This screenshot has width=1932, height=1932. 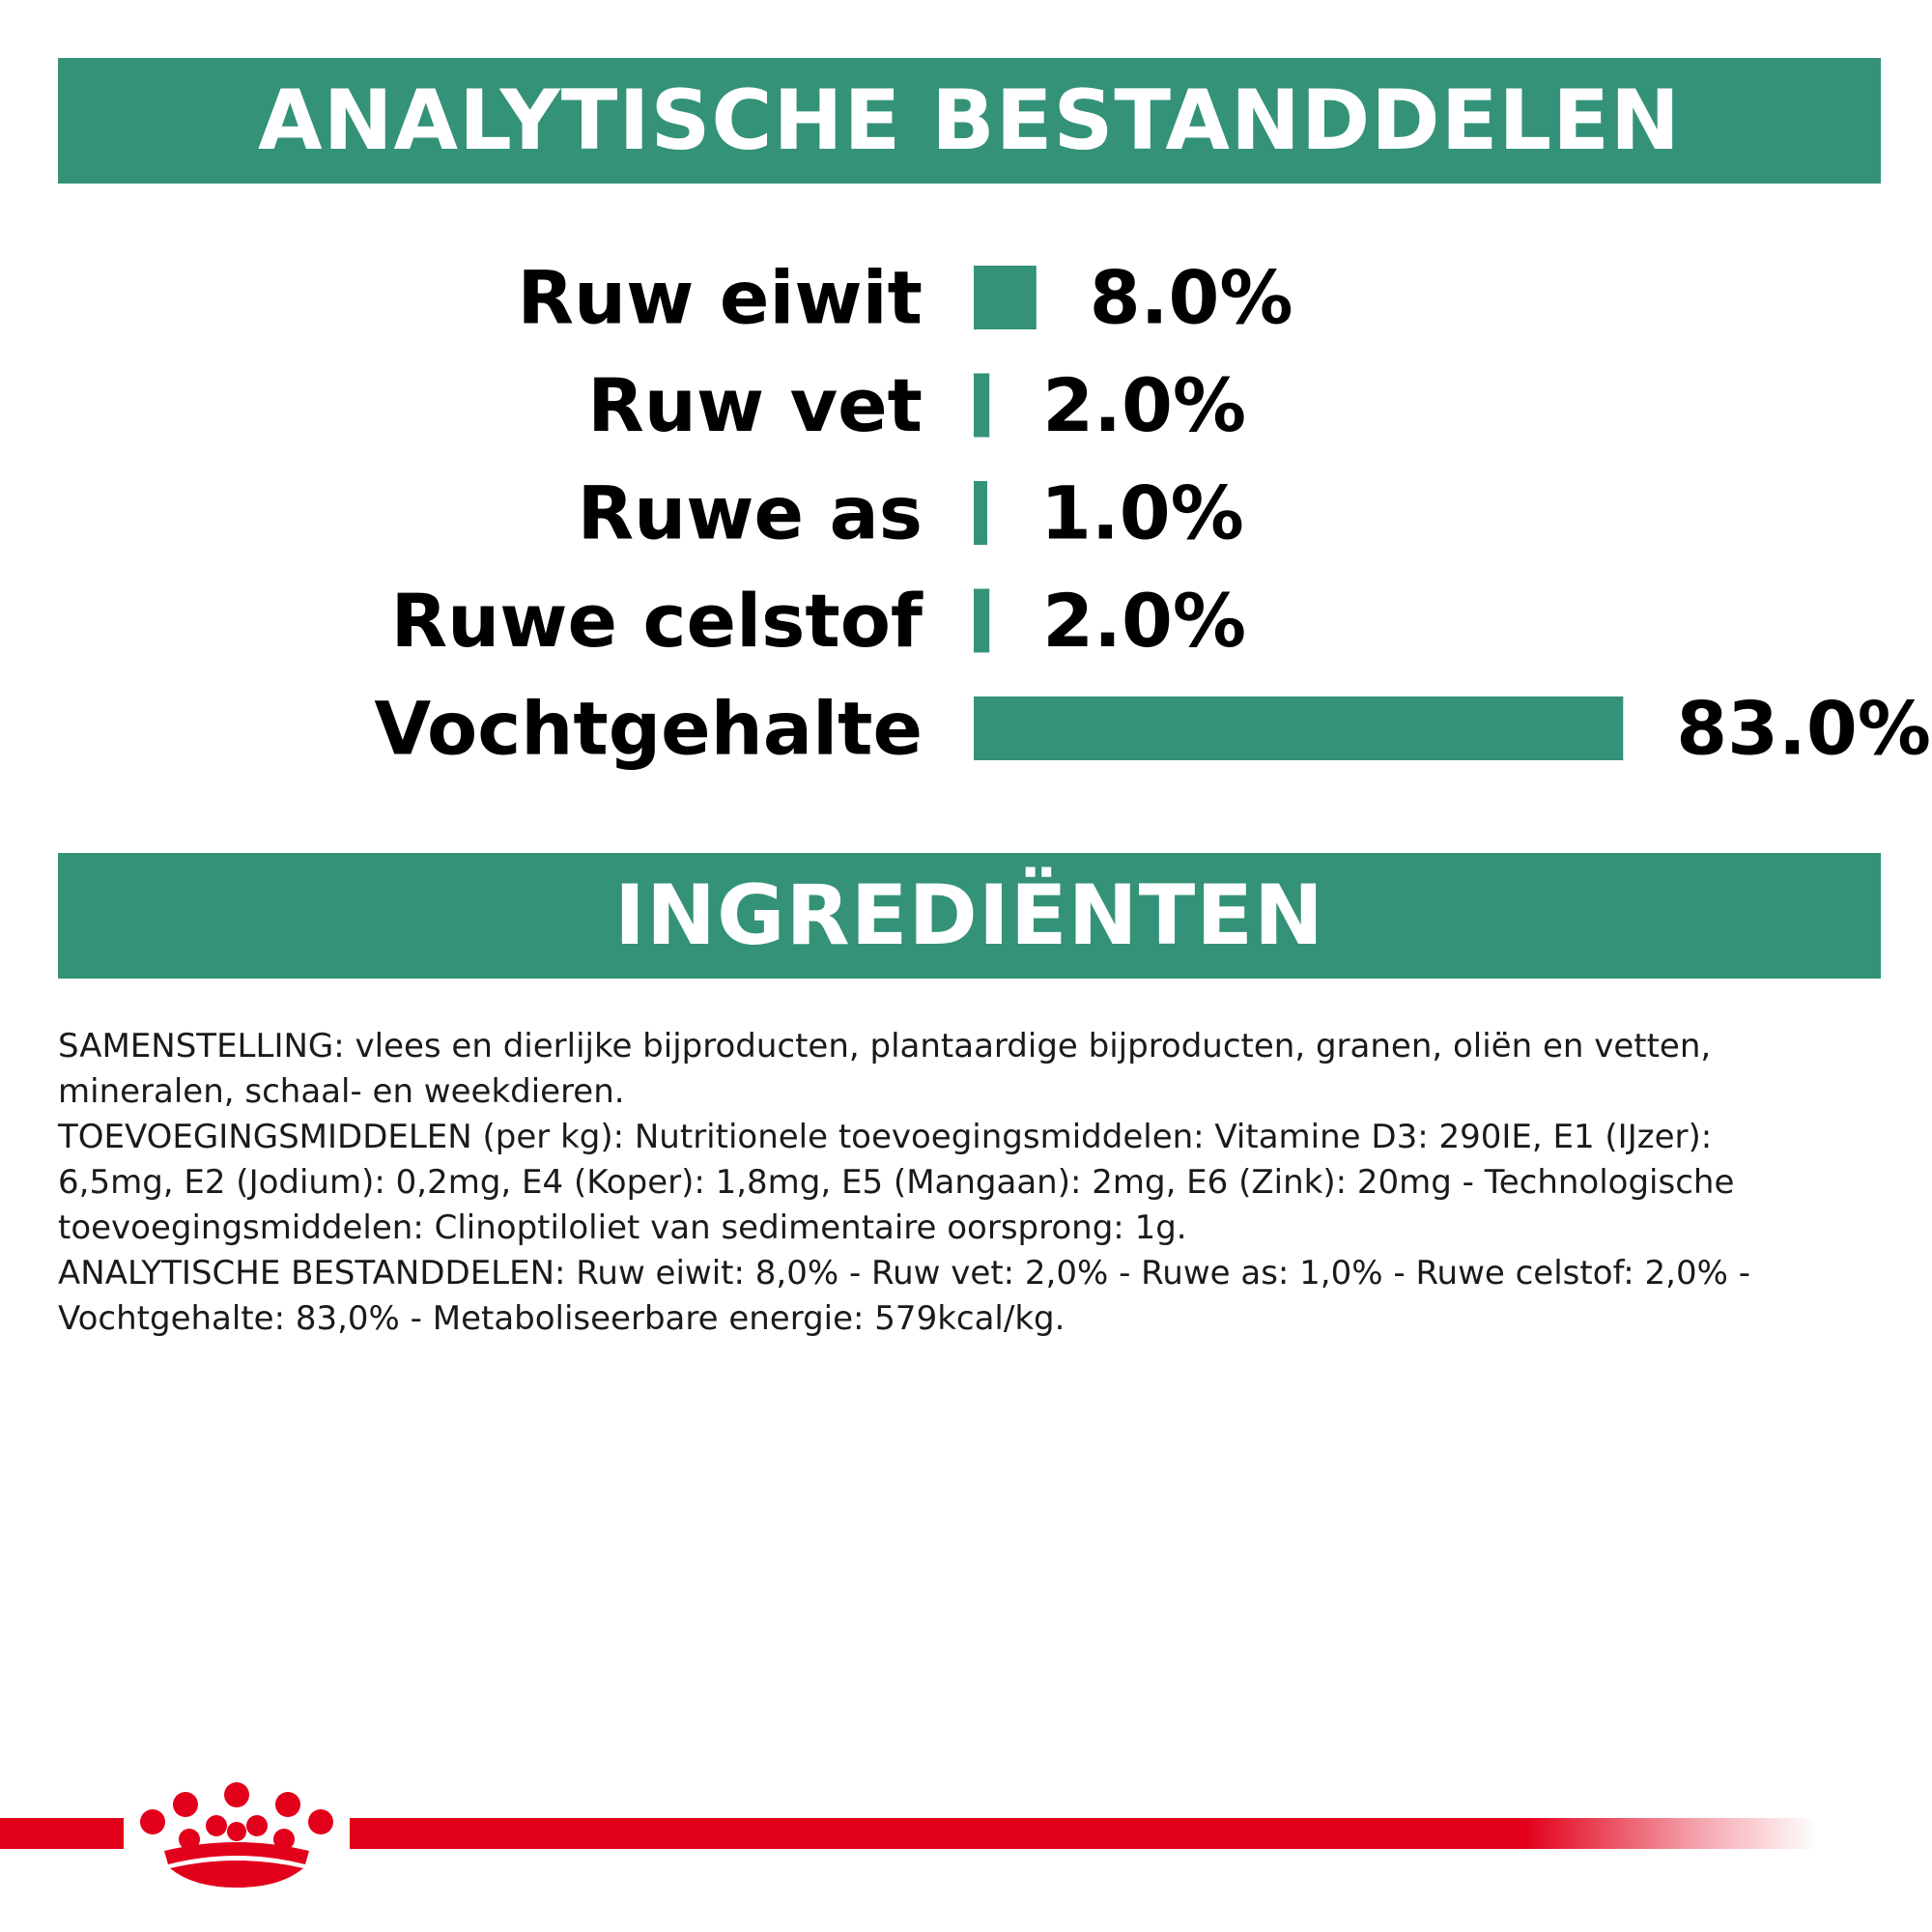 What do you see at coordinates (62, 1833) in the screenshot?
I see `footer-red-line-left` at bounding box center [62, 1833].